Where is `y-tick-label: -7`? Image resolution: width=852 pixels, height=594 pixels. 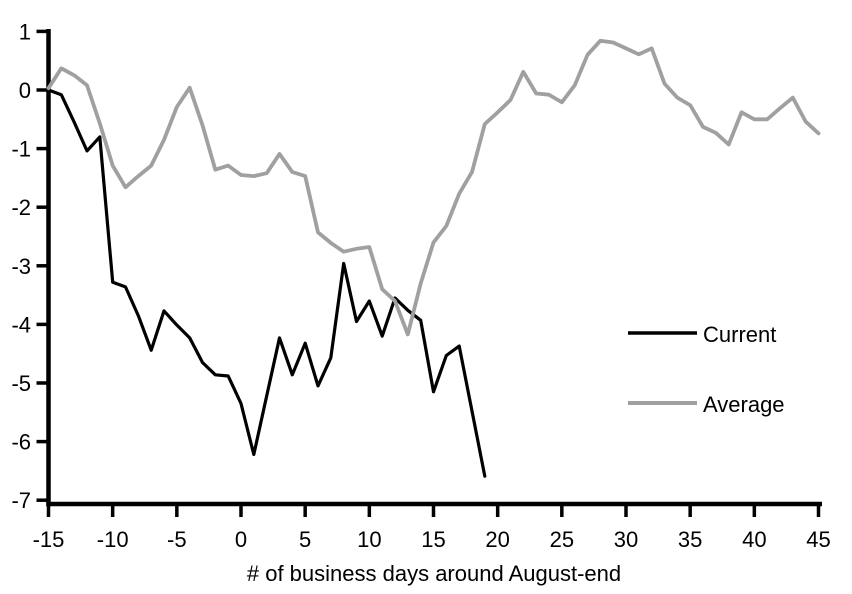 y-tick-label: -7 is located at coordinates (21, 500).